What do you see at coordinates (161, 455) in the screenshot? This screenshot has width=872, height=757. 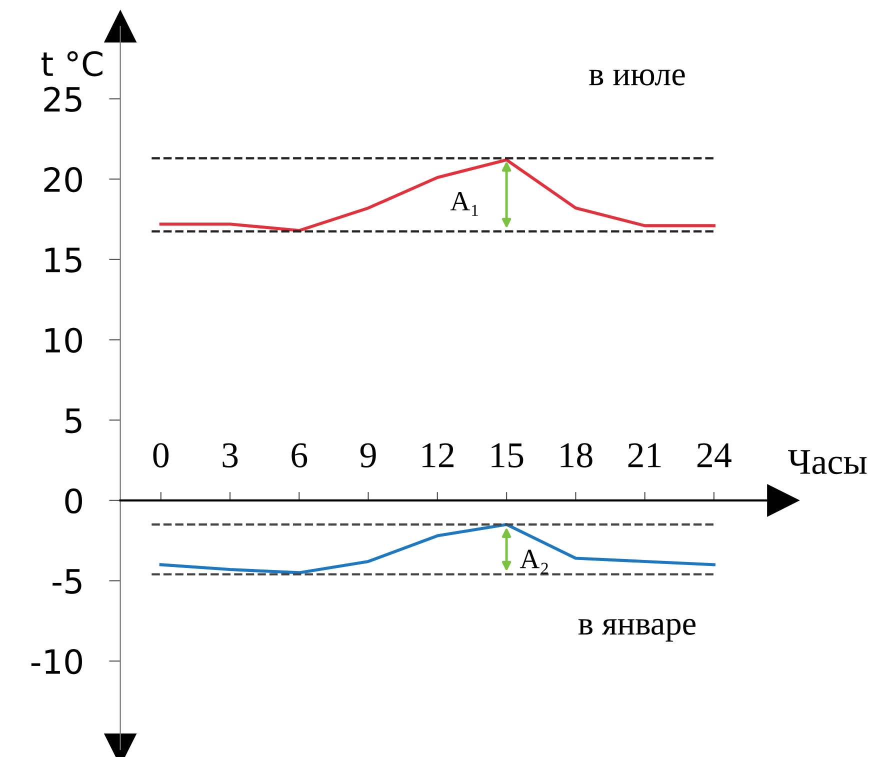 I see `x-tick-label: 0` at bounding box center [161, 455].